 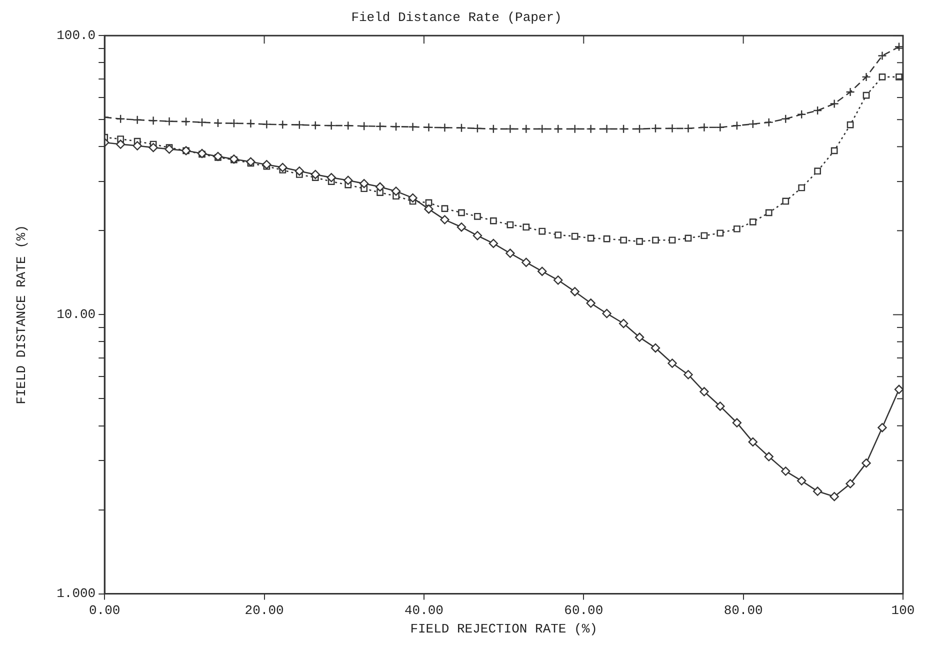 I want to click on y-tick-label: 1.000, so click(x=76, y=594).